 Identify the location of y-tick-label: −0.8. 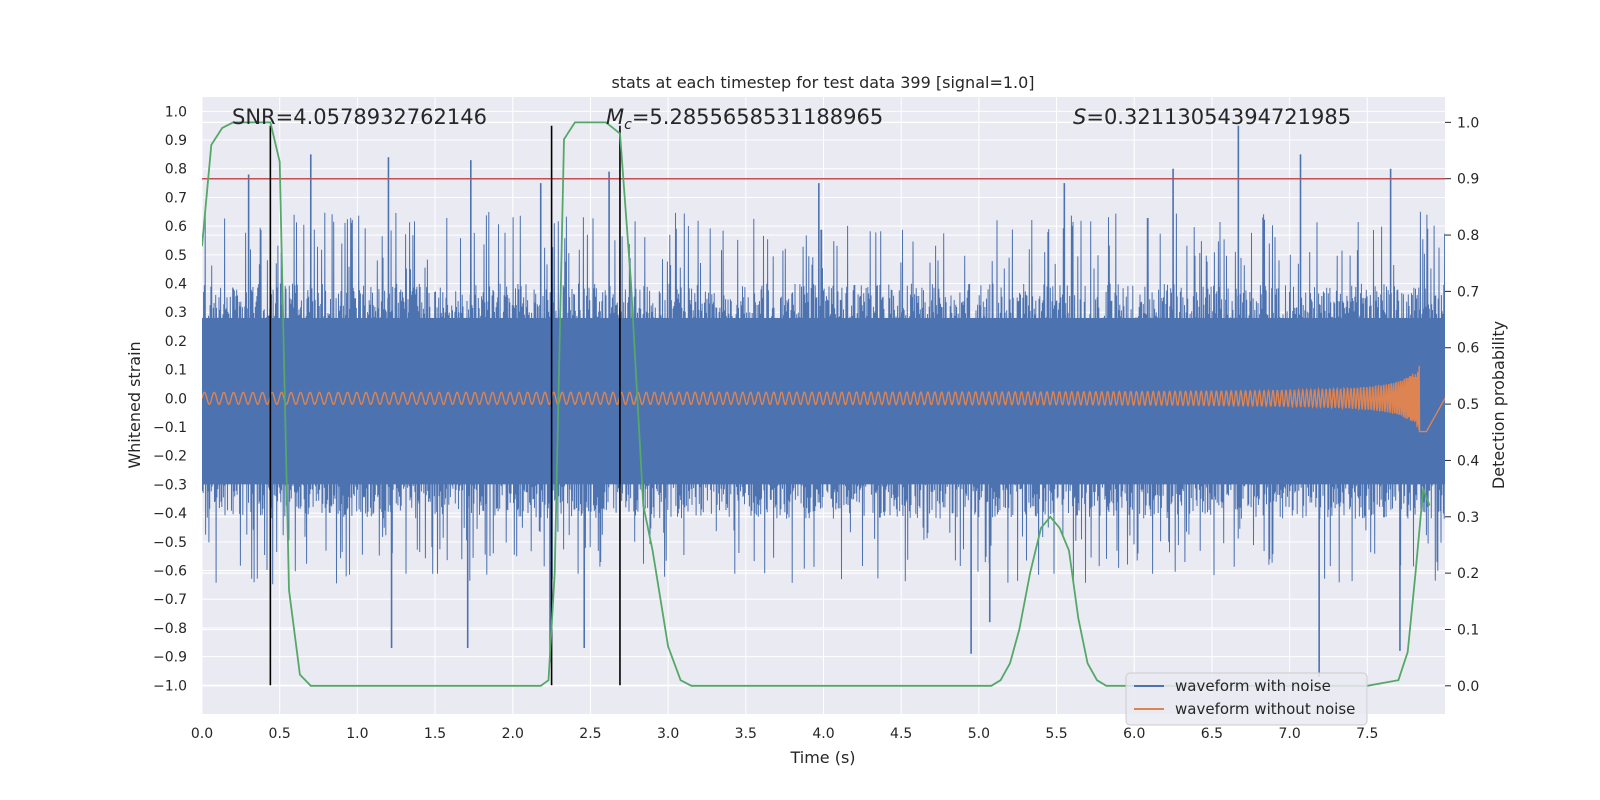
(170, 629).